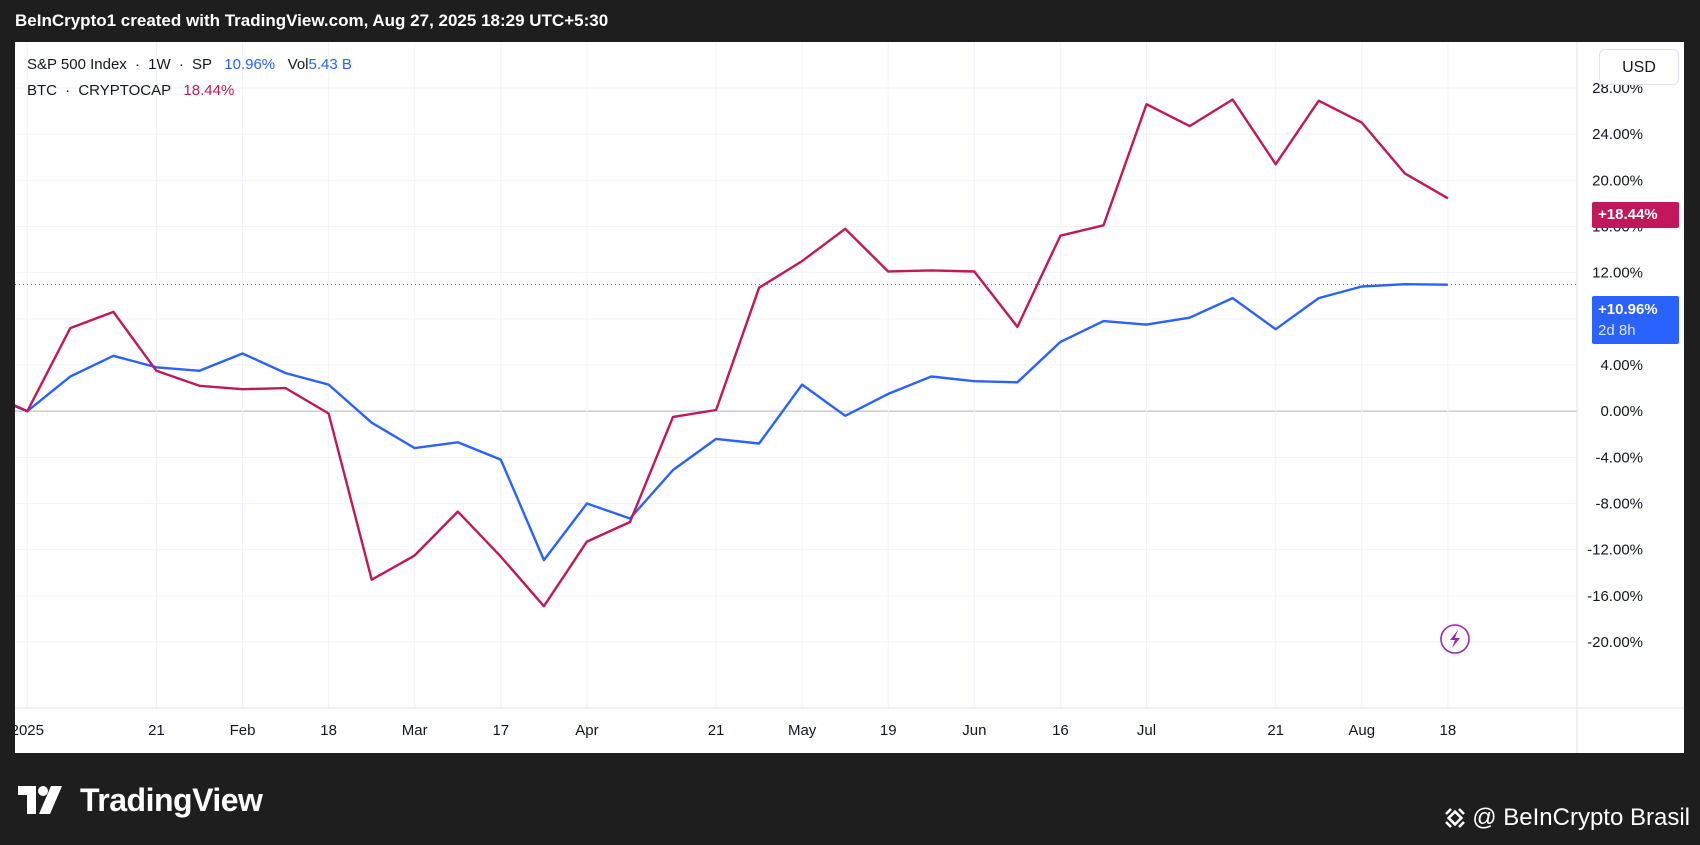 The image size is (1700, 845). What do you see at coordinates (1628, 309) in the screenshot?
I see `sp-price-tag-value: +10.96%` at bounding box center [1628, 309].